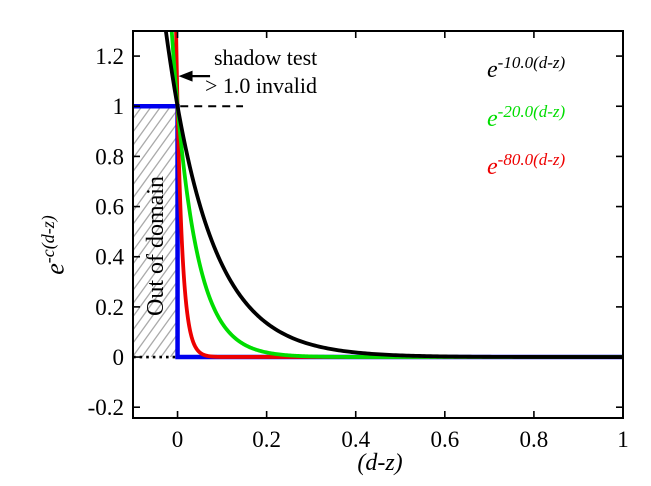  I want to click on legend-item-exp80: e-80.0(d-z), so click(526, 165).